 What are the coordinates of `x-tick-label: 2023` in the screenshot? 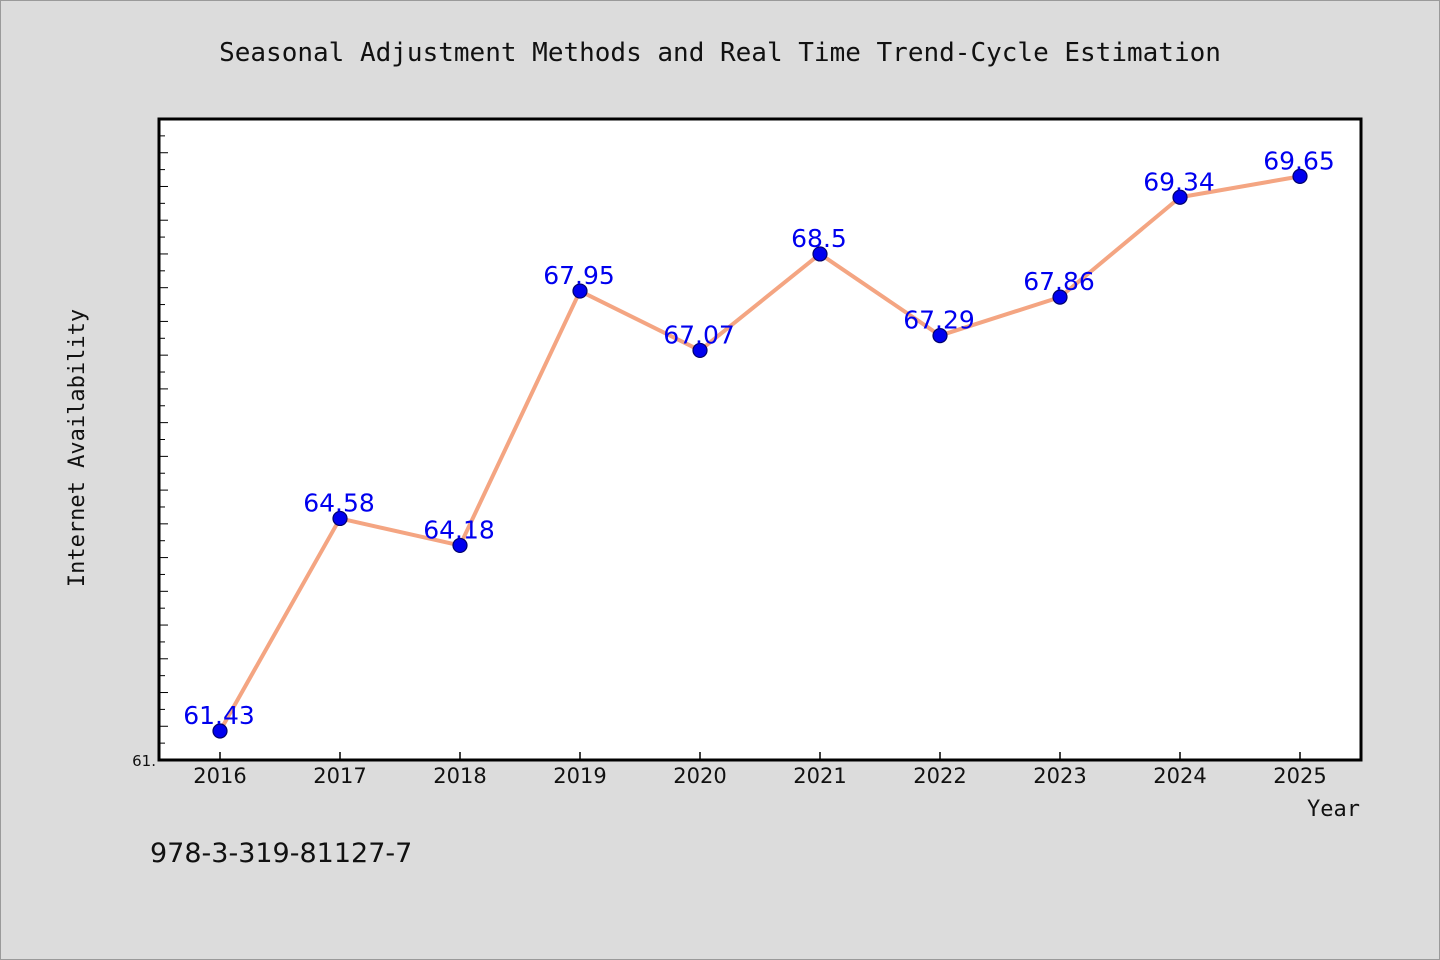 It's located at (1059, 776).